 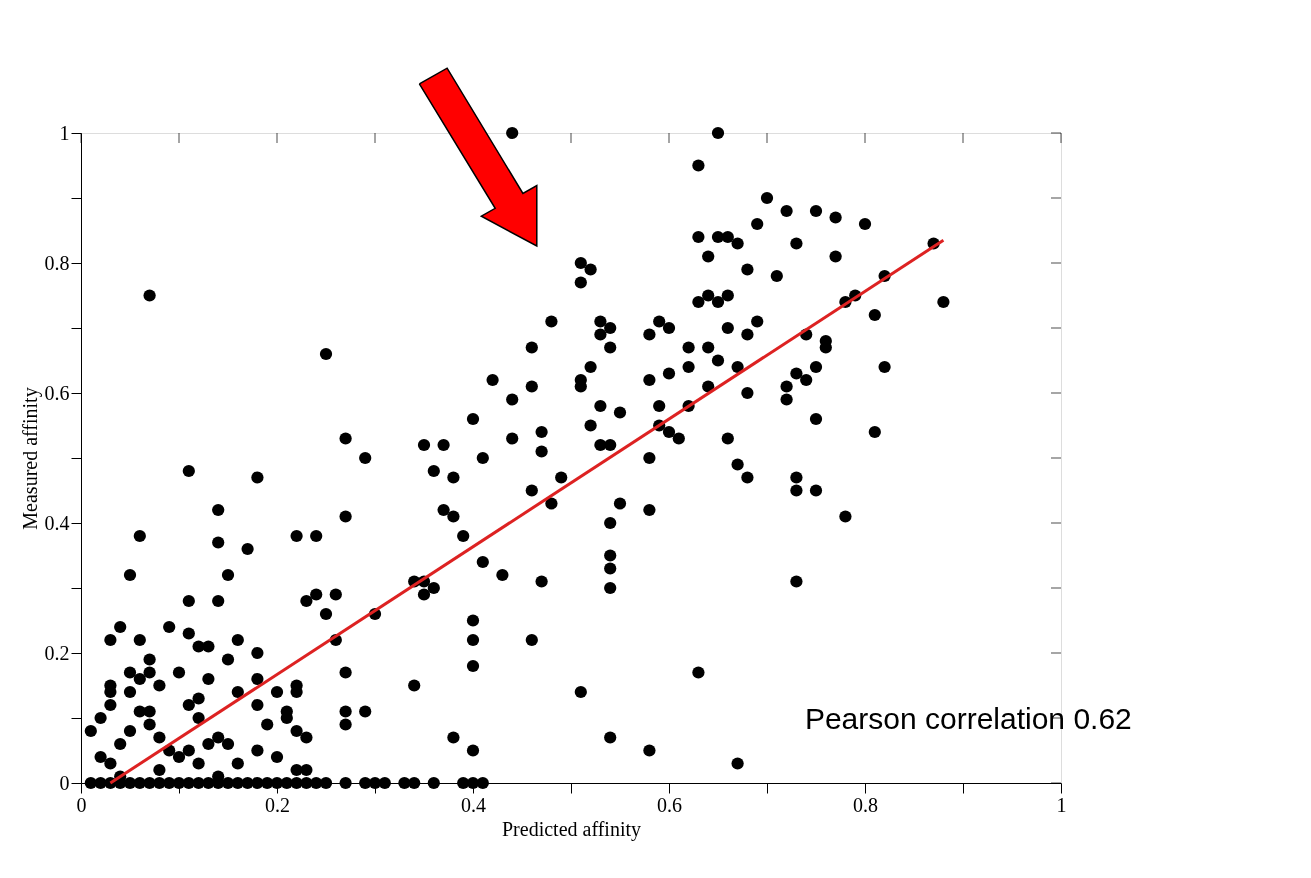 What do you see at coordinates (64, 782) in the screenshot?
I see `y-tick-label: 0` at bounding box center [64, 782].